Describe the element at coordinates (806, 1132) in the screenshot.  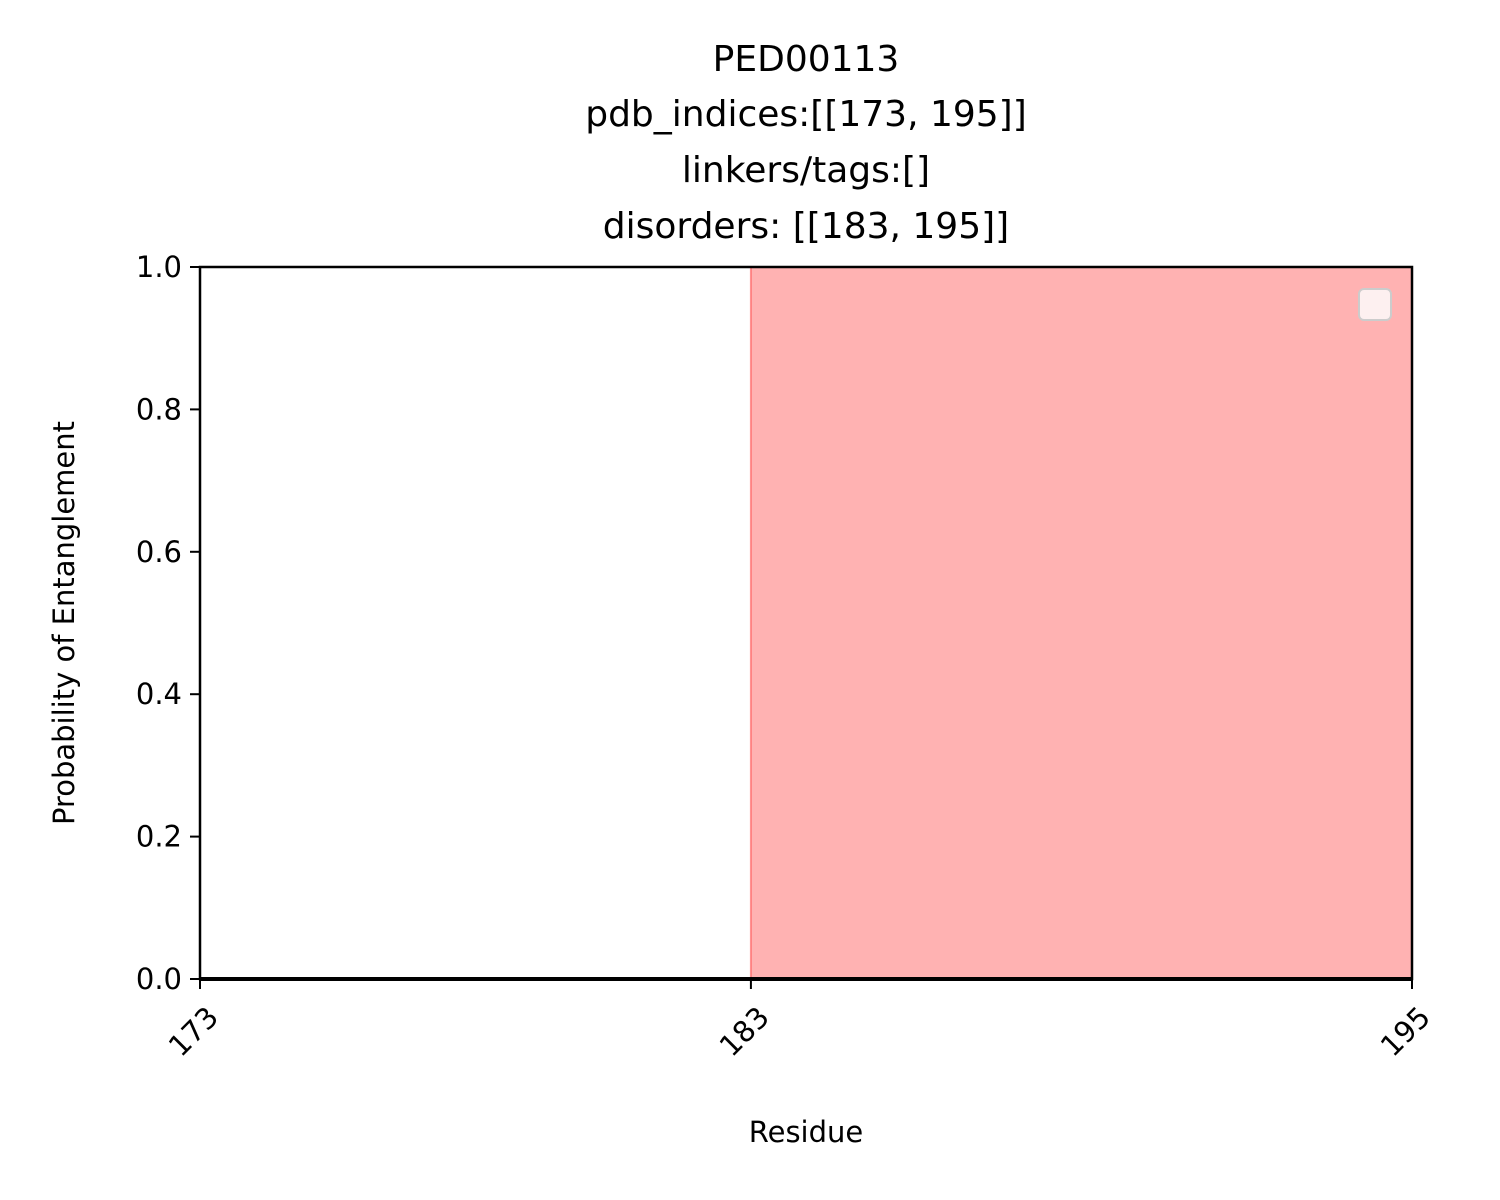
I see `x-axis-label: Residue` at that location.